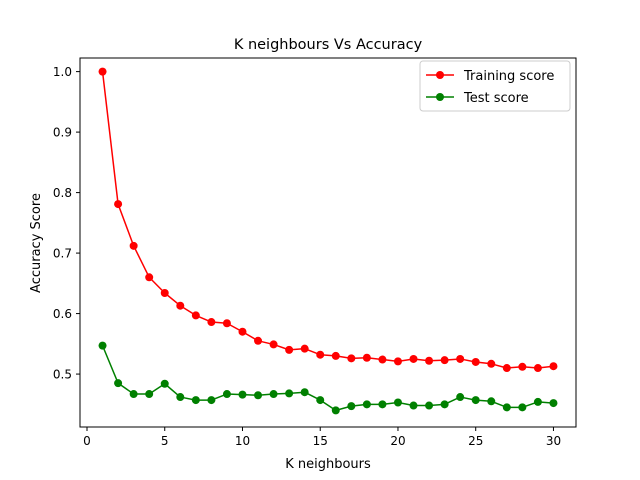 This screenshot has width=640, height=480. I want to click on legend-label-test: Test score, so click(496, 98).